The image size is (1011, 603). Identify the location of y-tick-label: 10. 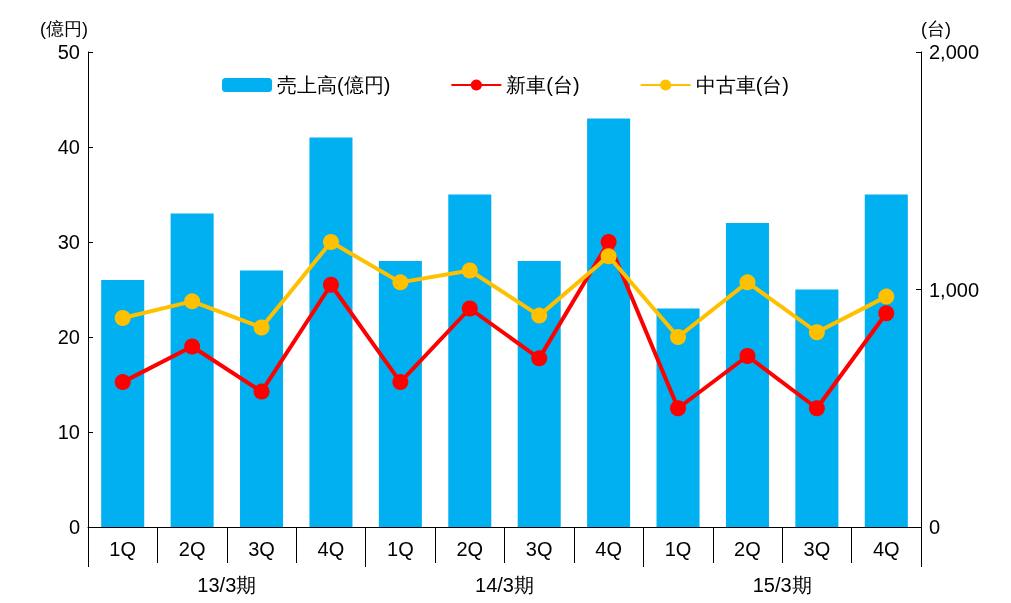
(68, 432).